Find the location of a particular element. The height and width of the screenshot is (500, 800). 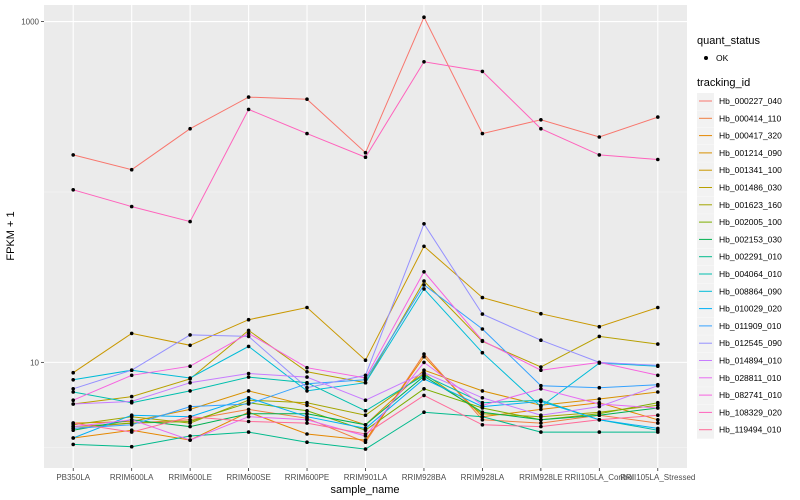

y-axis-ticks: 10 1000 is located at coordinates (32, 192).